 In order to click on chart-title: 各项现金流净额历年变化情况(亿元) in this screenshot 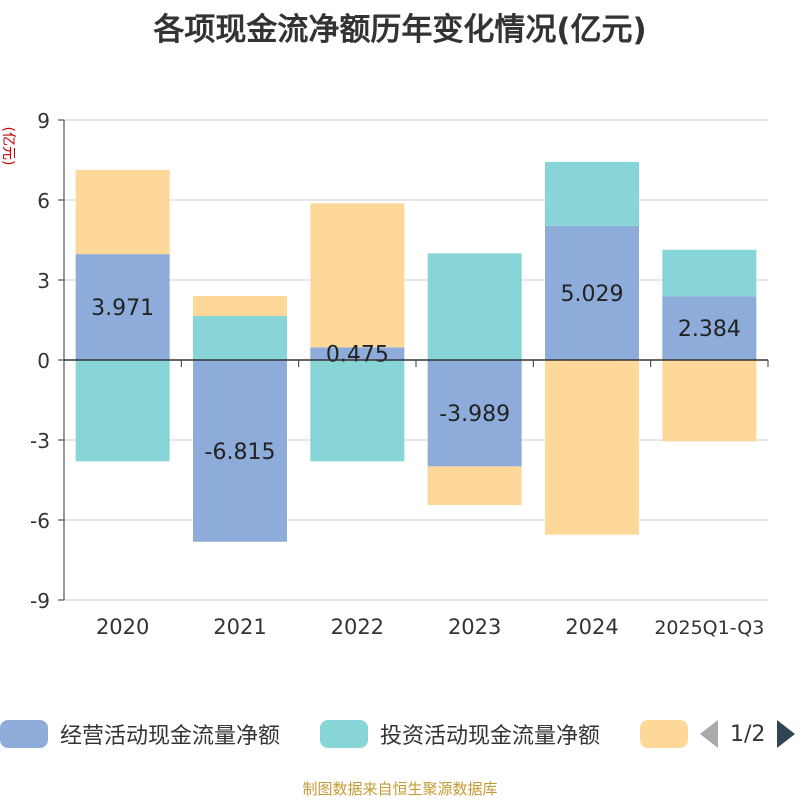, I will do `click(400, 30)`.